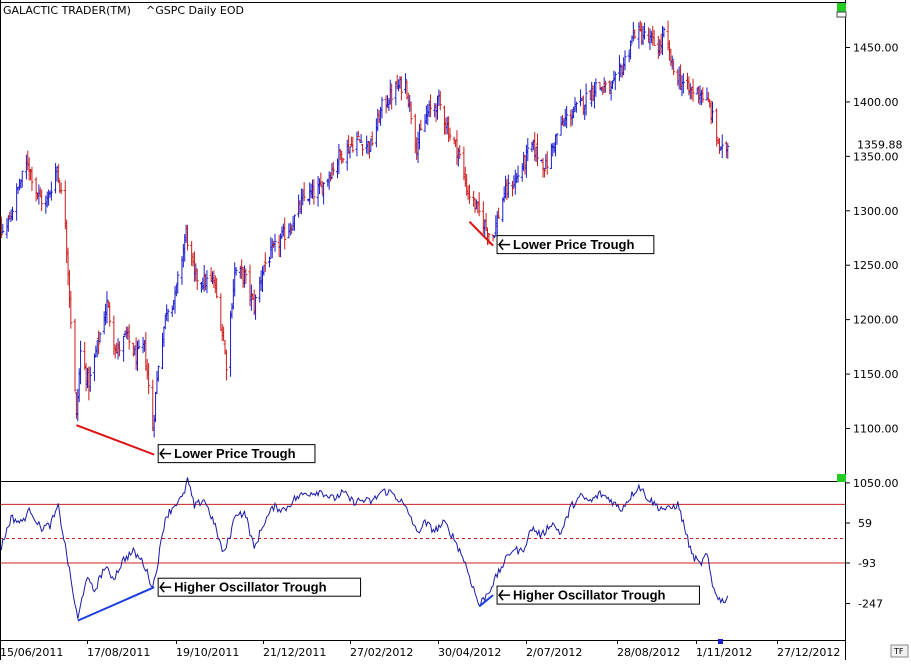 The image size is (911, 665). I want to click on price-tick-label: 1250.00, so click(876, 265).